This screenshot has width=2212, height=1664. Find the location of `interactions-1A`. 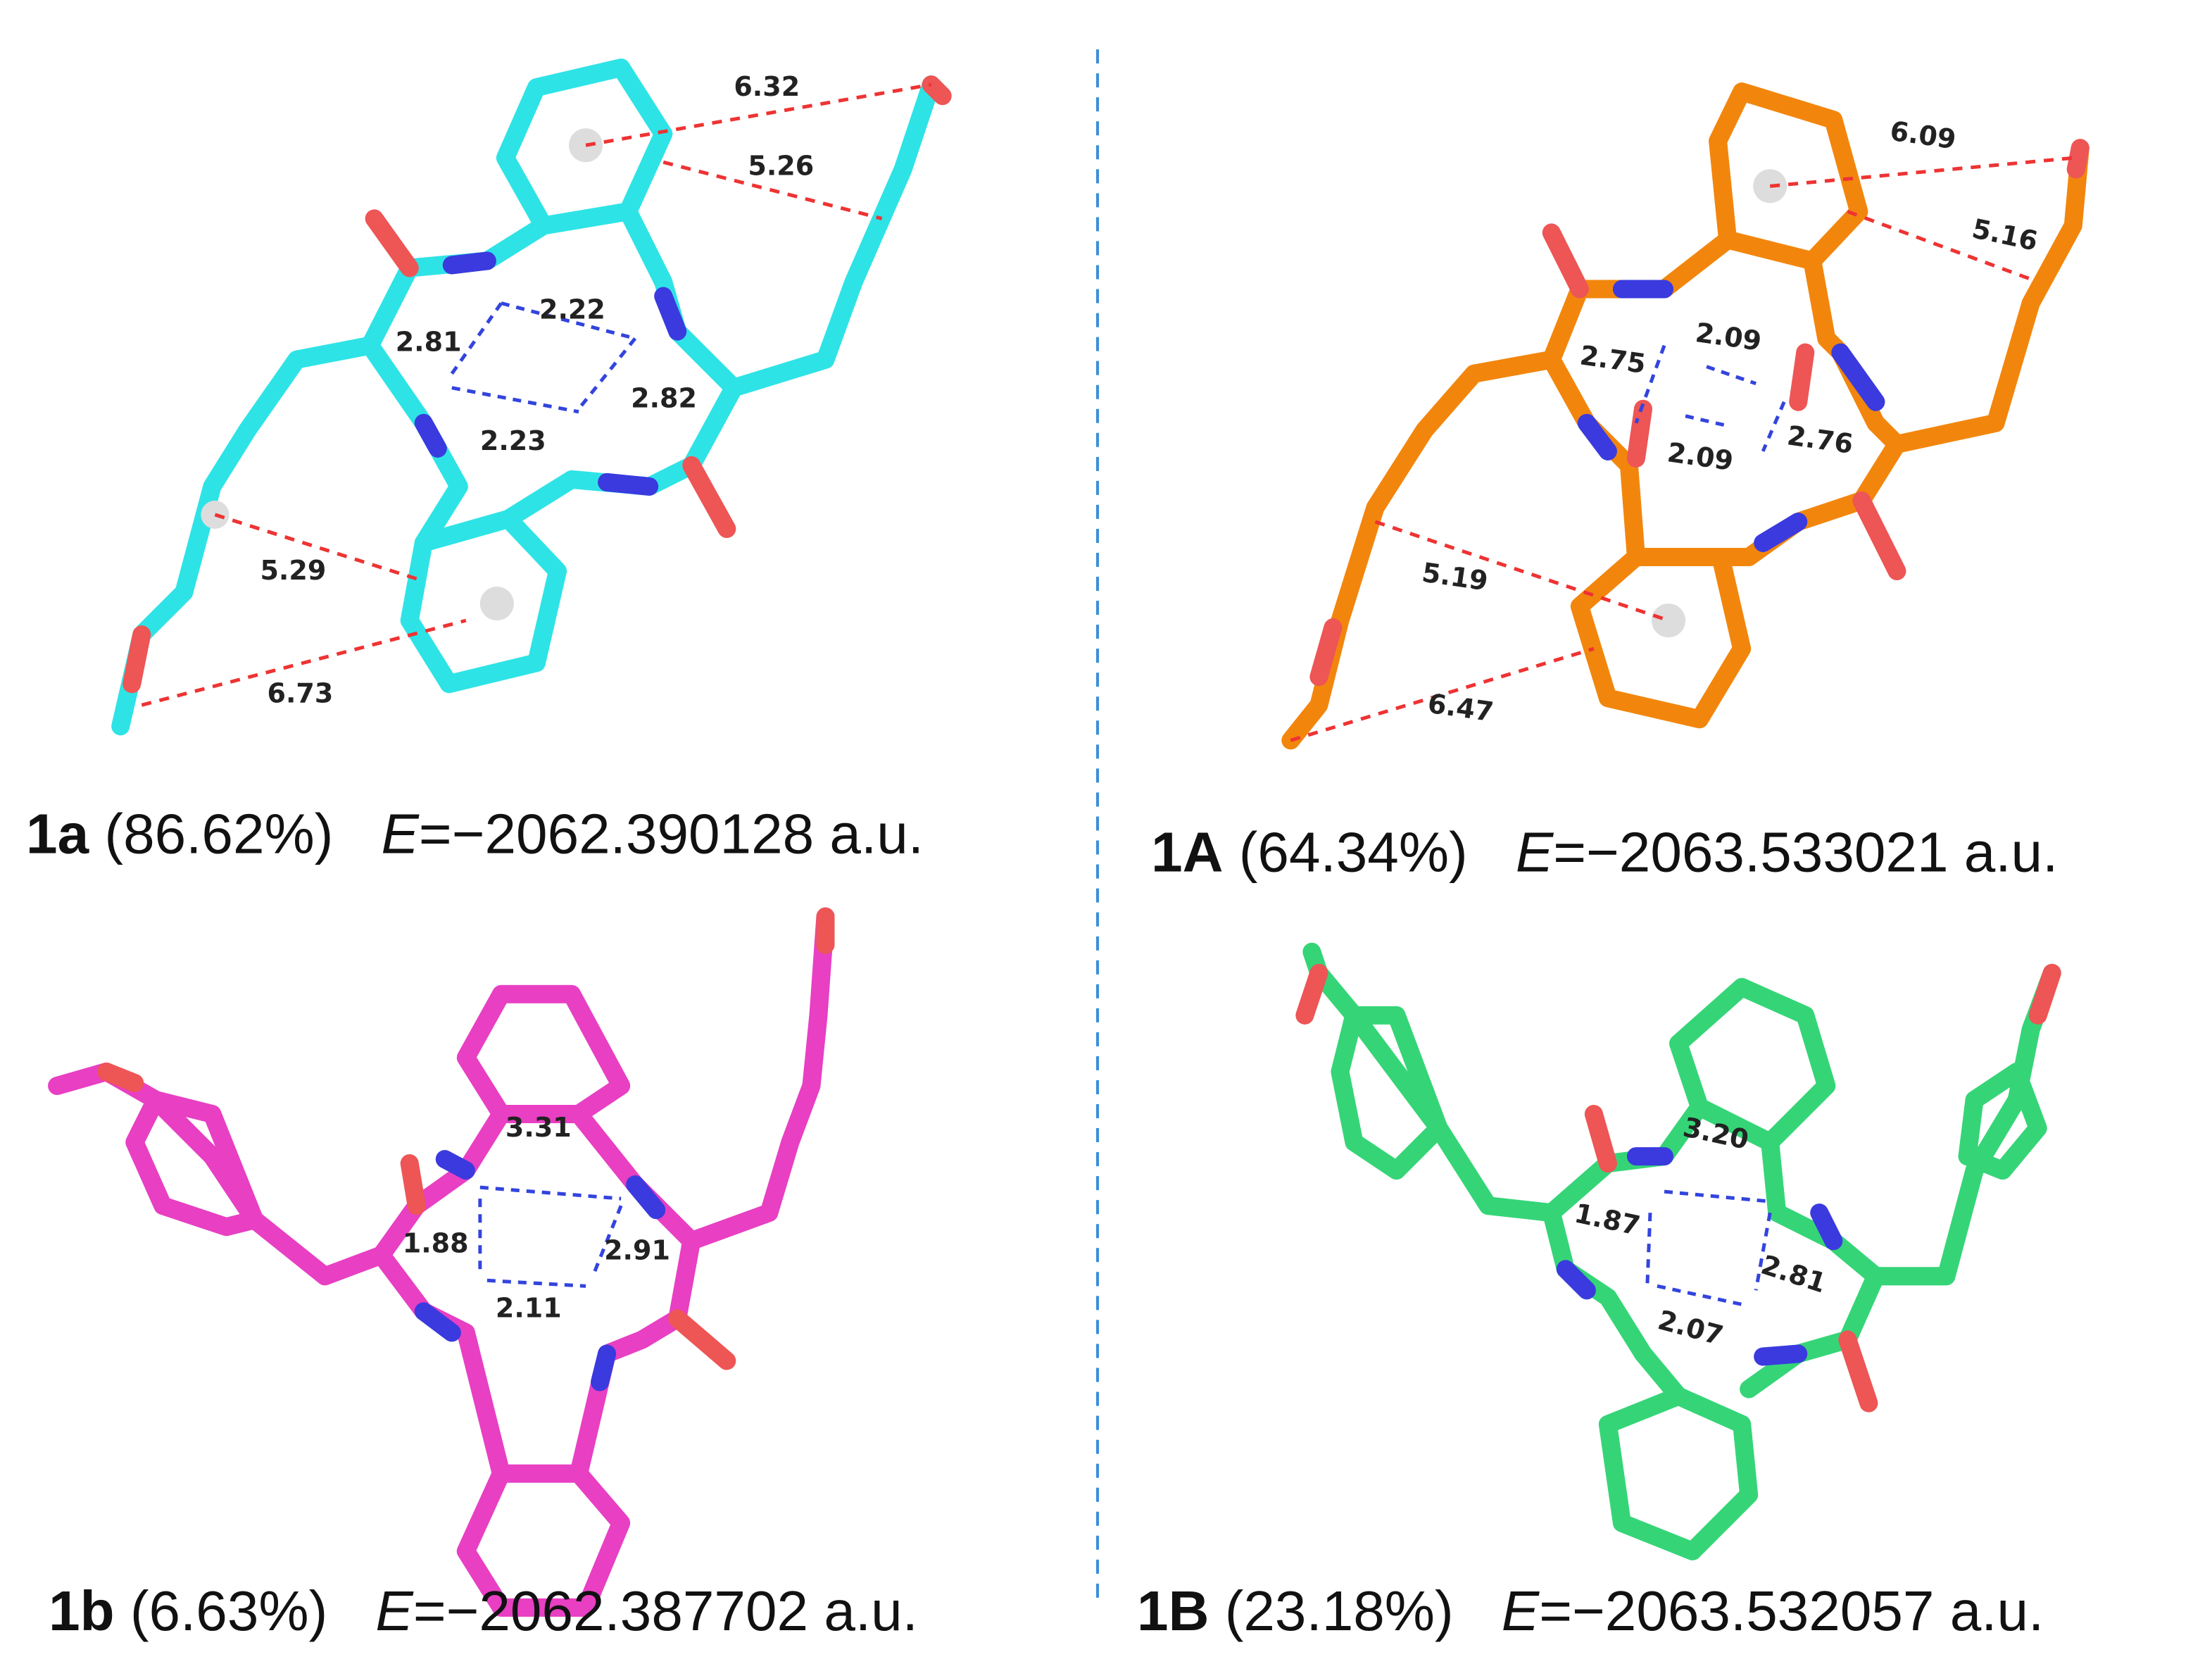

interactions-1A is located at coordinates (1682, 449).